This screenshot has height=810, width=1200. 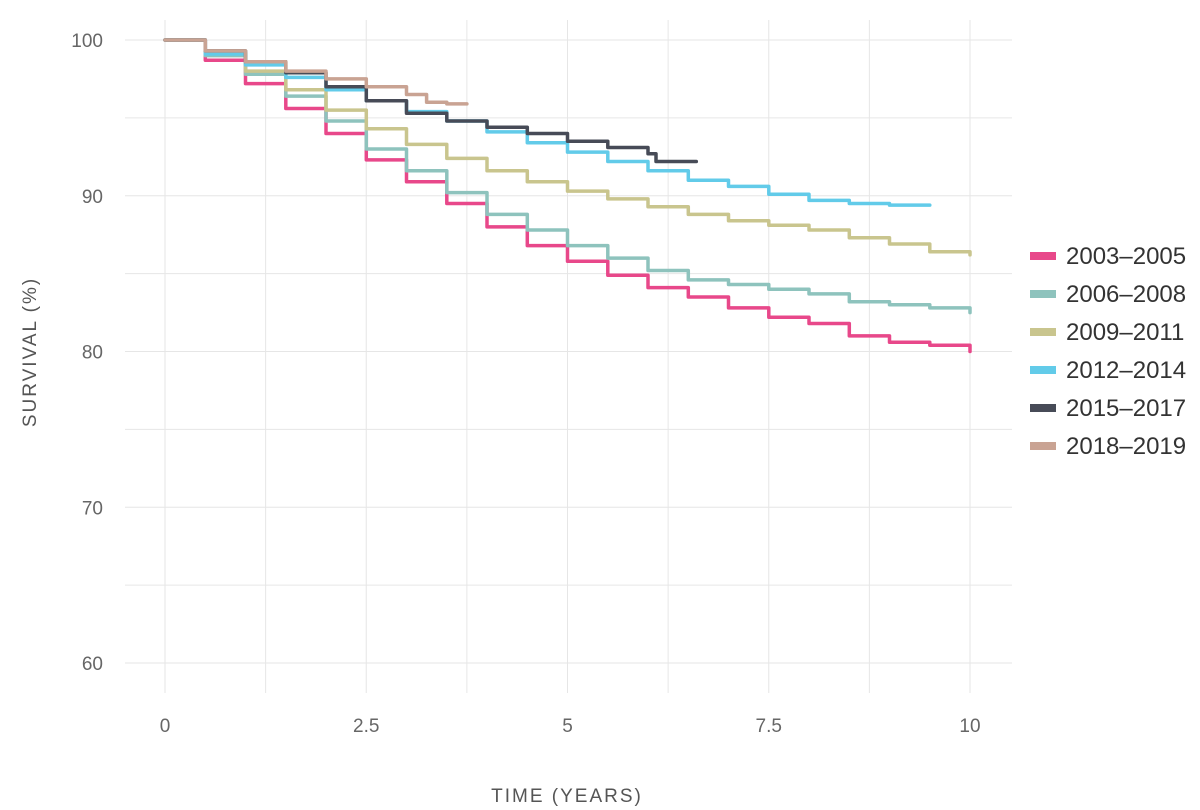 I want to click on x-tick-labels: 0 2.5 5 7.5 10, so click(x=570, y=726).